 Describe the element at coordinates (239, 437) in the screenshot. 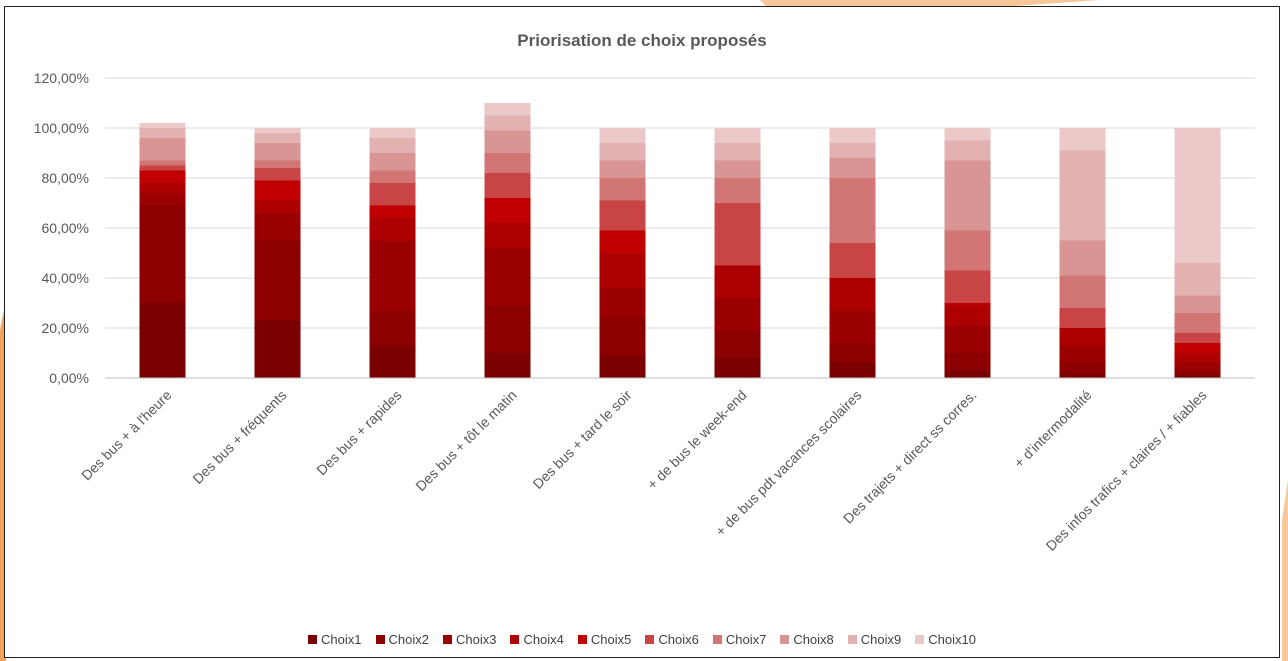

I see `x-tick-label: Des bus + fréquents` at that location.